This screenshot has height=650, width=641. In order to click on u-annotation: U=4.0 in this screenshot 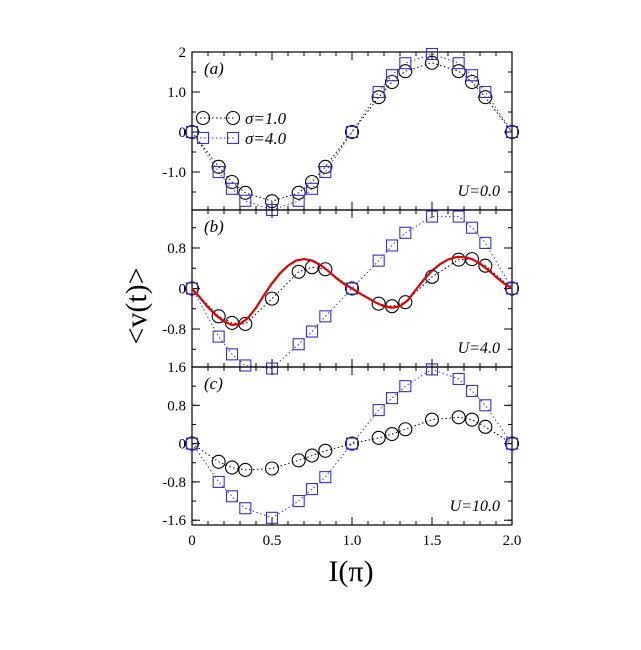, I will do `click(479, 348)`.